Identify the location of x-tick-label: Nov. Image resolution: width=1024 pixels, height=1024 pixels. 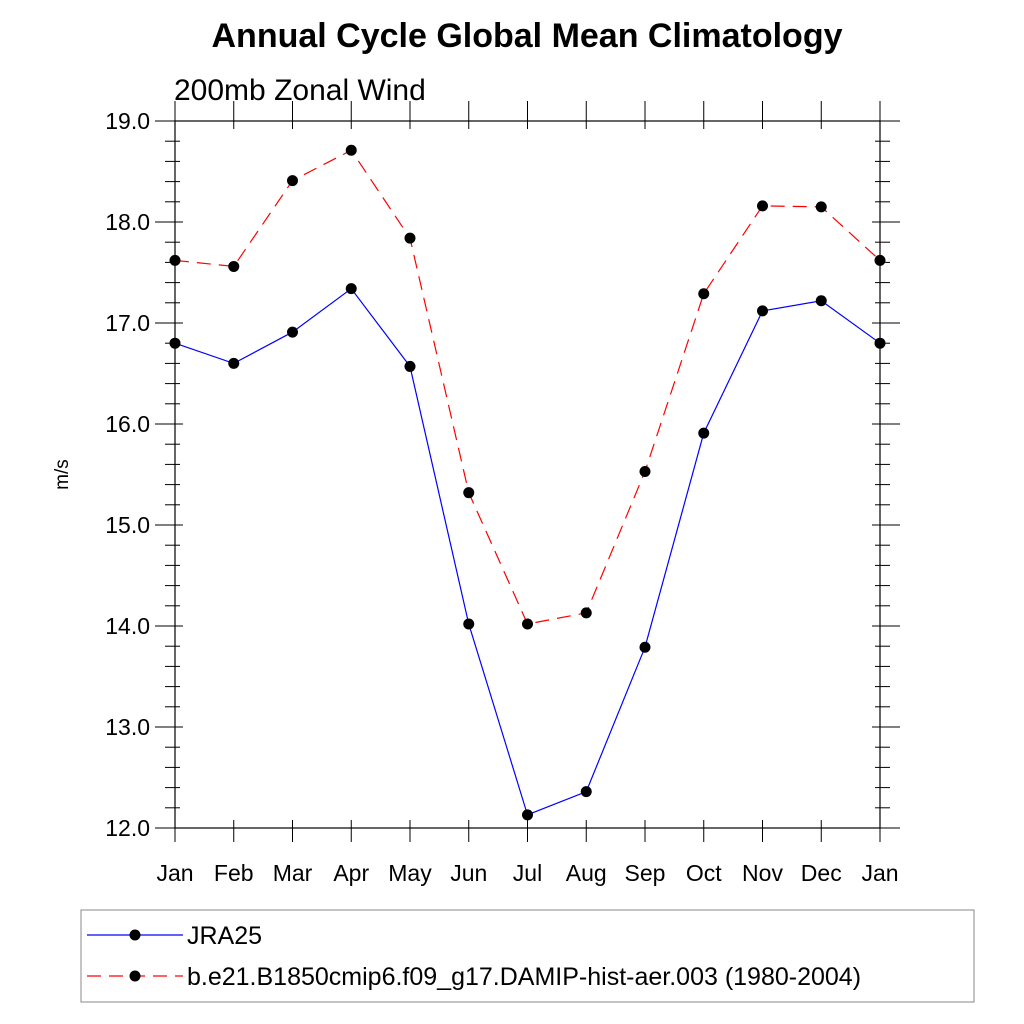
(762, 873).